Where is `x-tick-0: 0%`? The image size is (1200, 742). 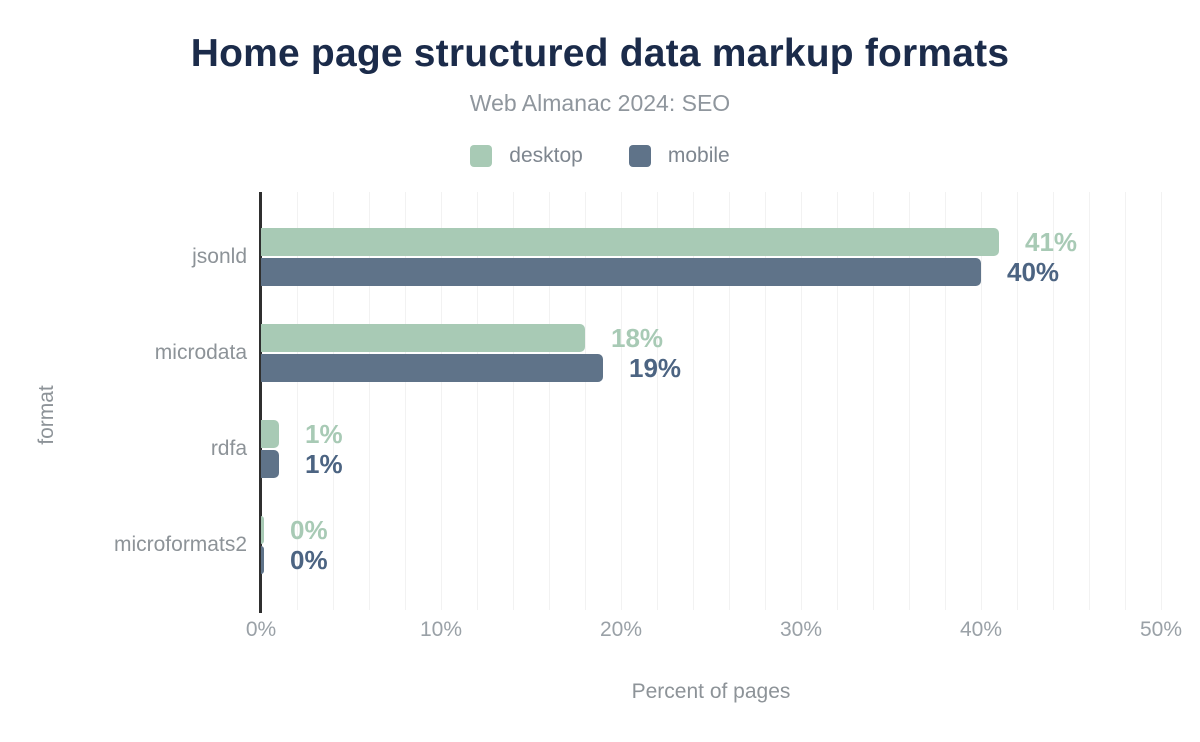 x-tick-0: 0% is located at coordinates (261, 629).